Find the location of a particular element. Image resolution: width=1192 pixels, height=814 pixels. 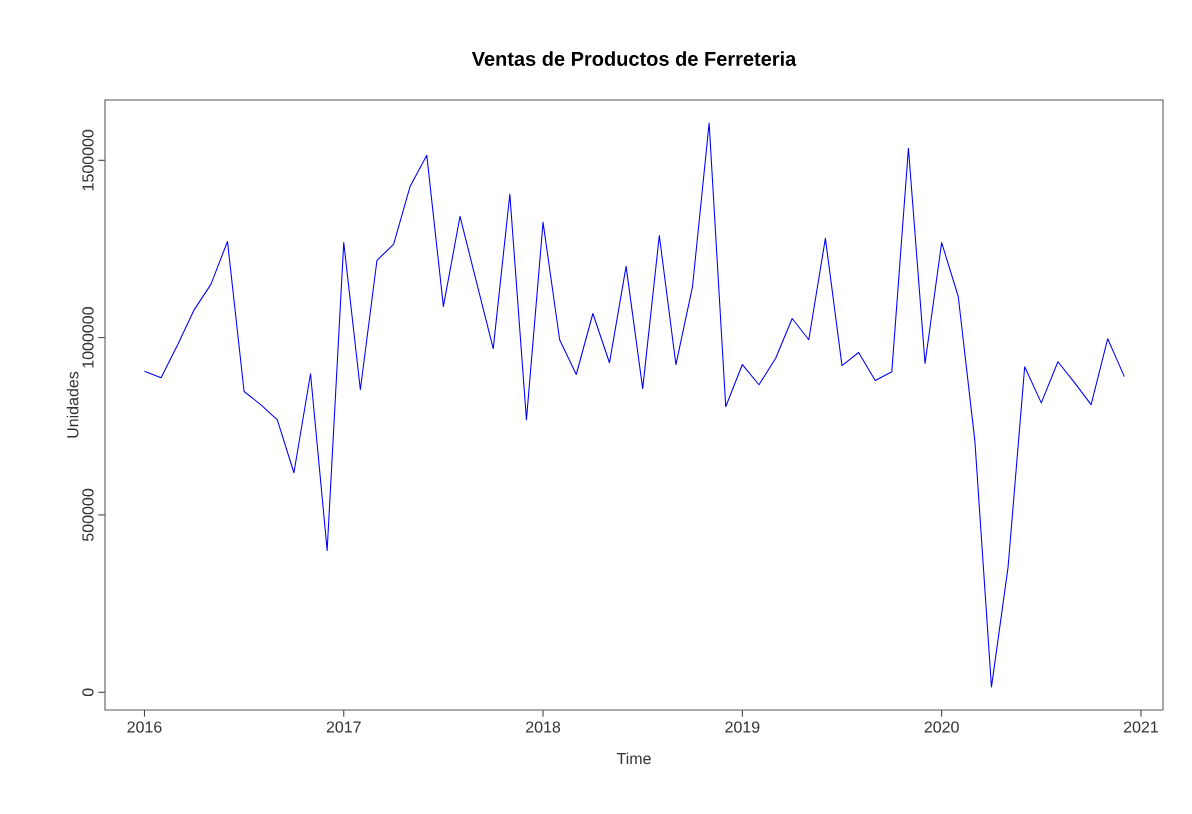

x-tick-label: 2019 is located at coordinates (742, 727).